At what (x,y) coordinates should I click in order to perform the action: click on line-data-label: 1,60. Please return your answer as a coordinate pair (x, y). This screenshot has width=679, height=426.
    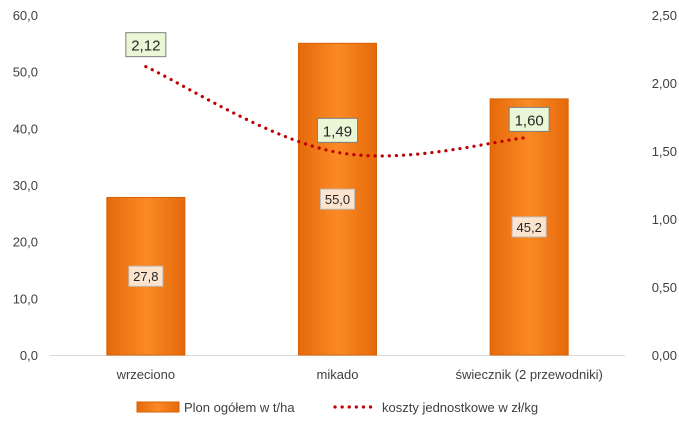
    Looking at the image, I should click on (529, 120).